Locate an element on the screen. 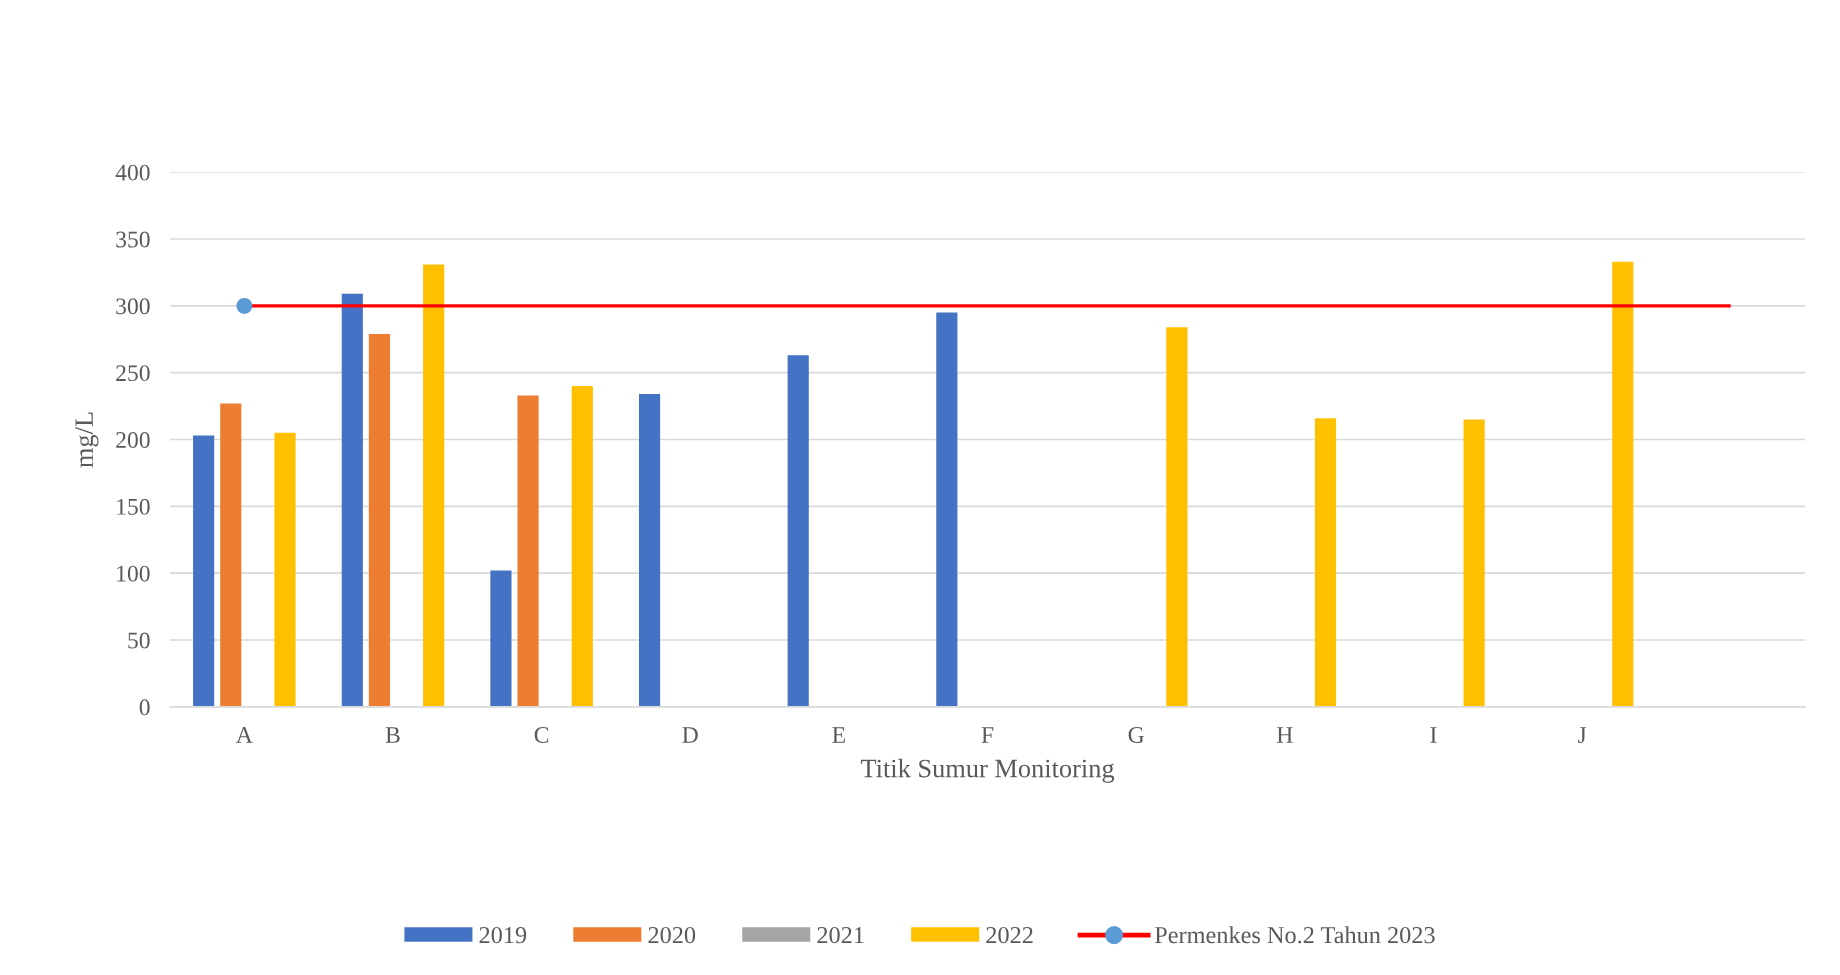  x-tick-label: A is located at coordinates (244, 735).